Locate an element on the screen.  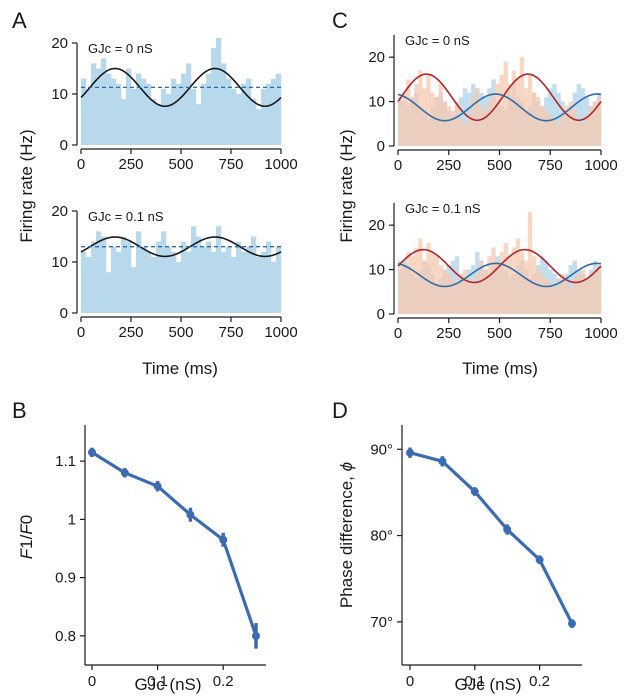
panel-c-xlabel: Time (ms) is located at coordinates (500, 368).